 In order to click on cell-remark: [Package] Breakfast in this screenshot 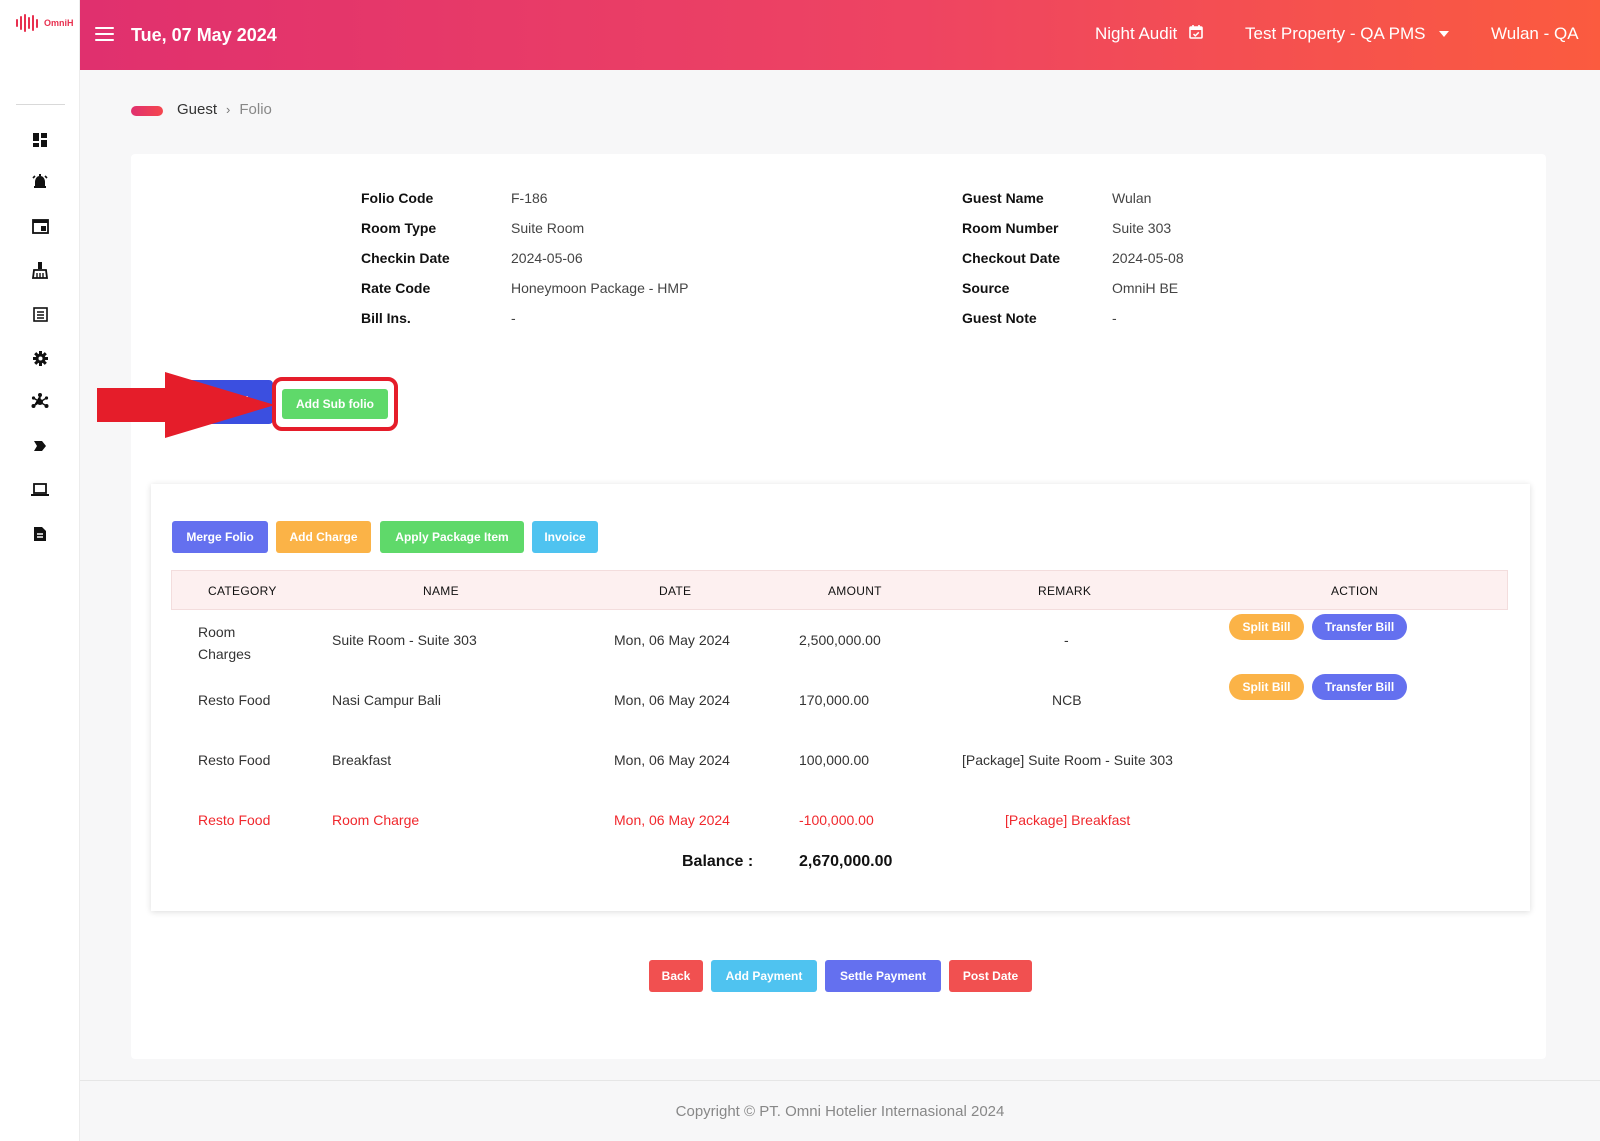, I will do `click(1068, 820)`.